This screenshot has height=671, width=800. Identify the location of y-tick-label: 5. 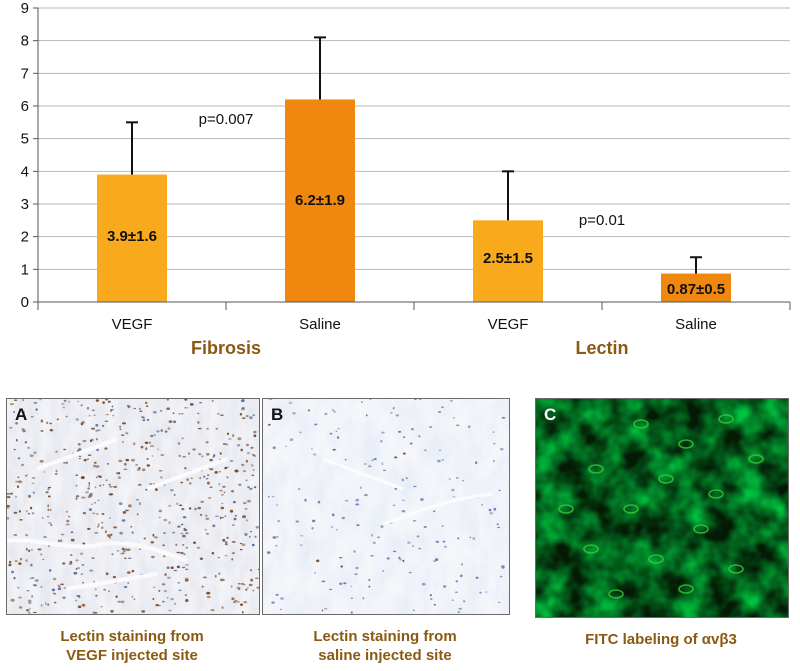
(25, 139).